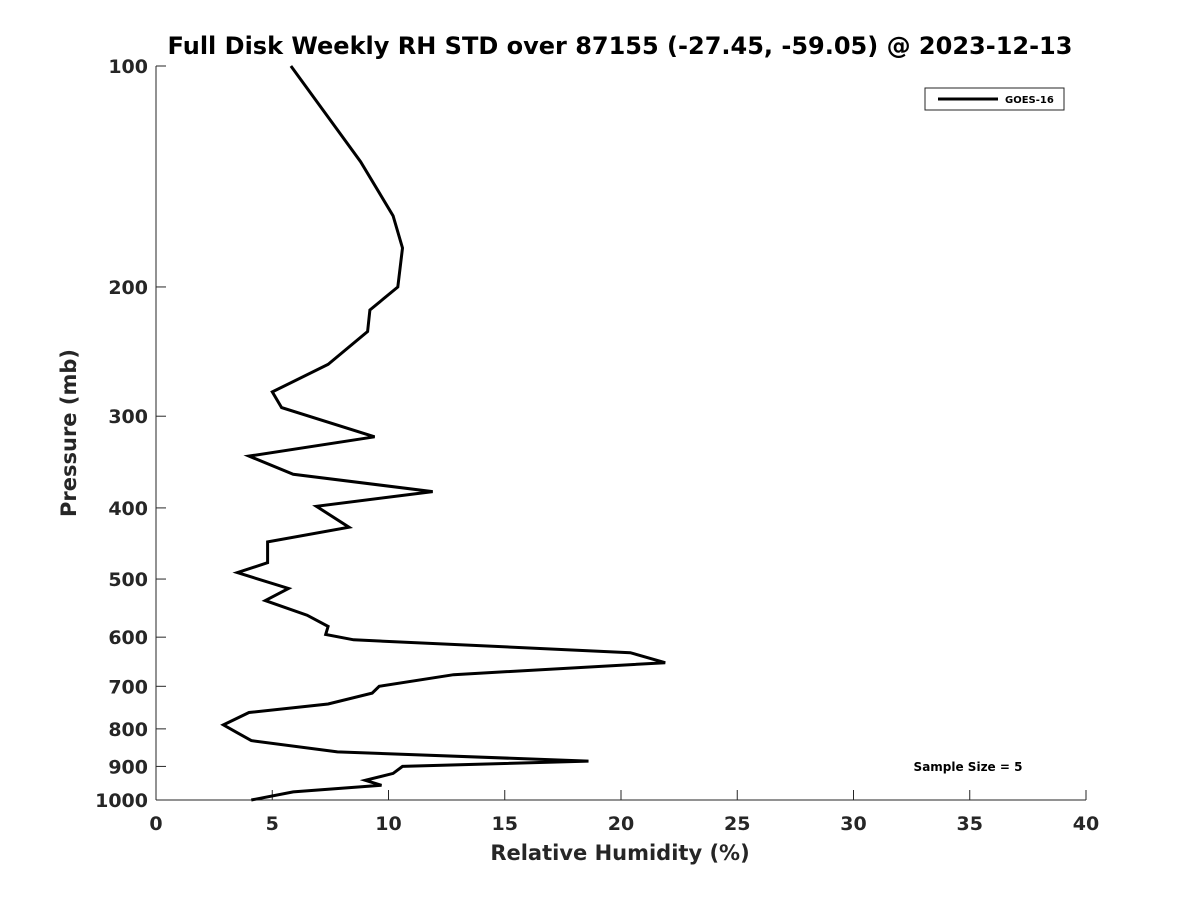  I want to click on y-tick-label: 700, so click(128, 687).